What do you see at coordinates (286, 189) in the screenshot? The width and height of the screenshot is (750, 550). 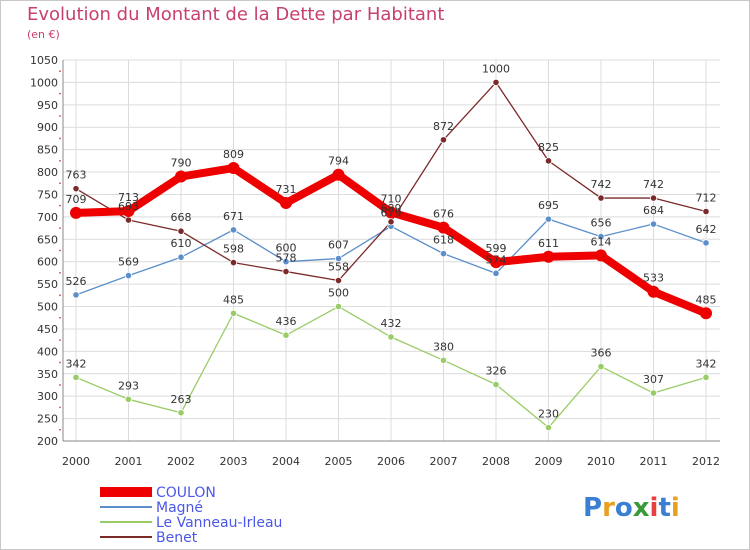 I see `data-label: 731` at bounding box center [286, 189].